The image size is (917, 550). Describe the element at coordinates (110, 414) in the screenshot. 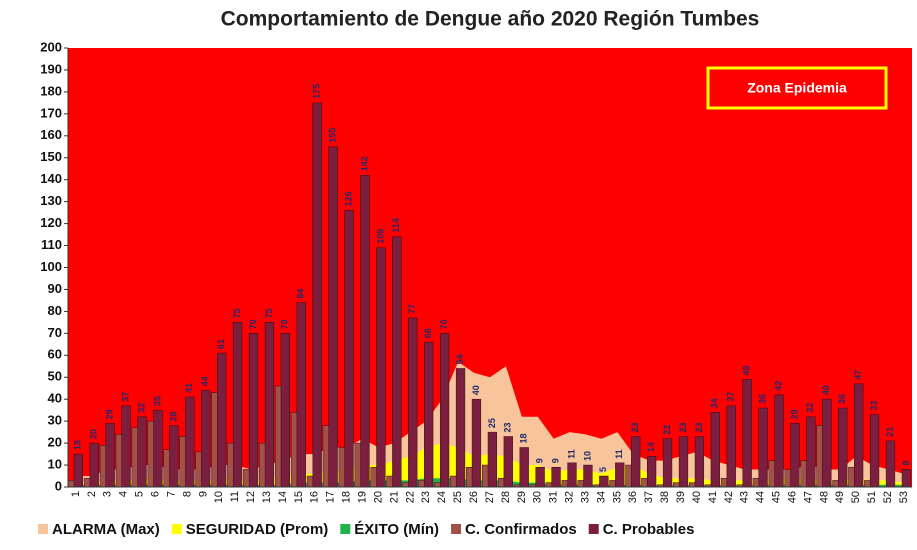

I see `data-label: 29` at that location.